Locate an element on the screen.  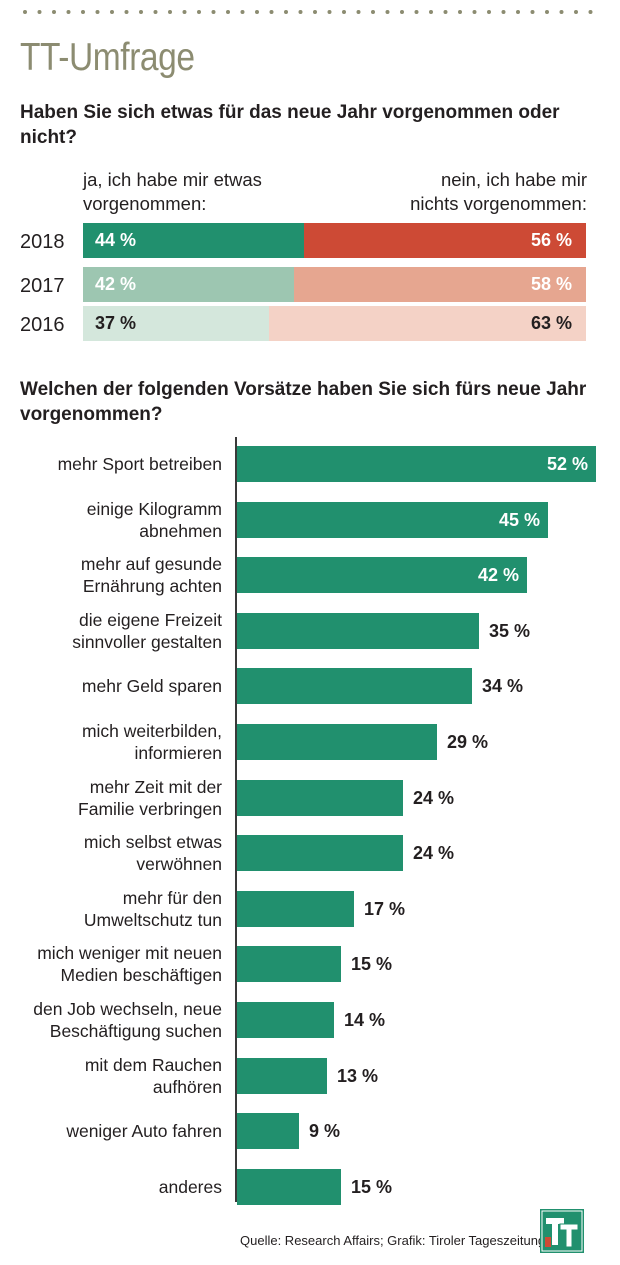
bar-category-label: mehr Sport betreiben is located at coordinates (139, 464).